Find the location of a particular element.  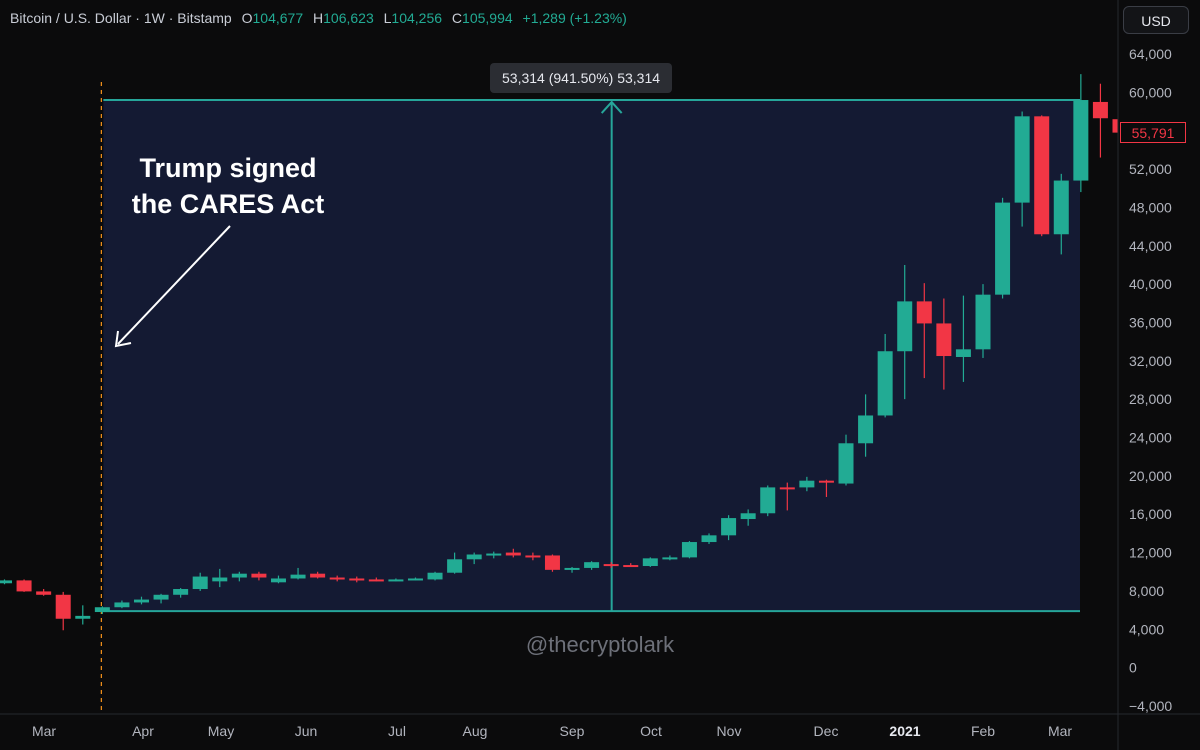

y-tick-label: 48,000 is located at coordinates (1150, 207).